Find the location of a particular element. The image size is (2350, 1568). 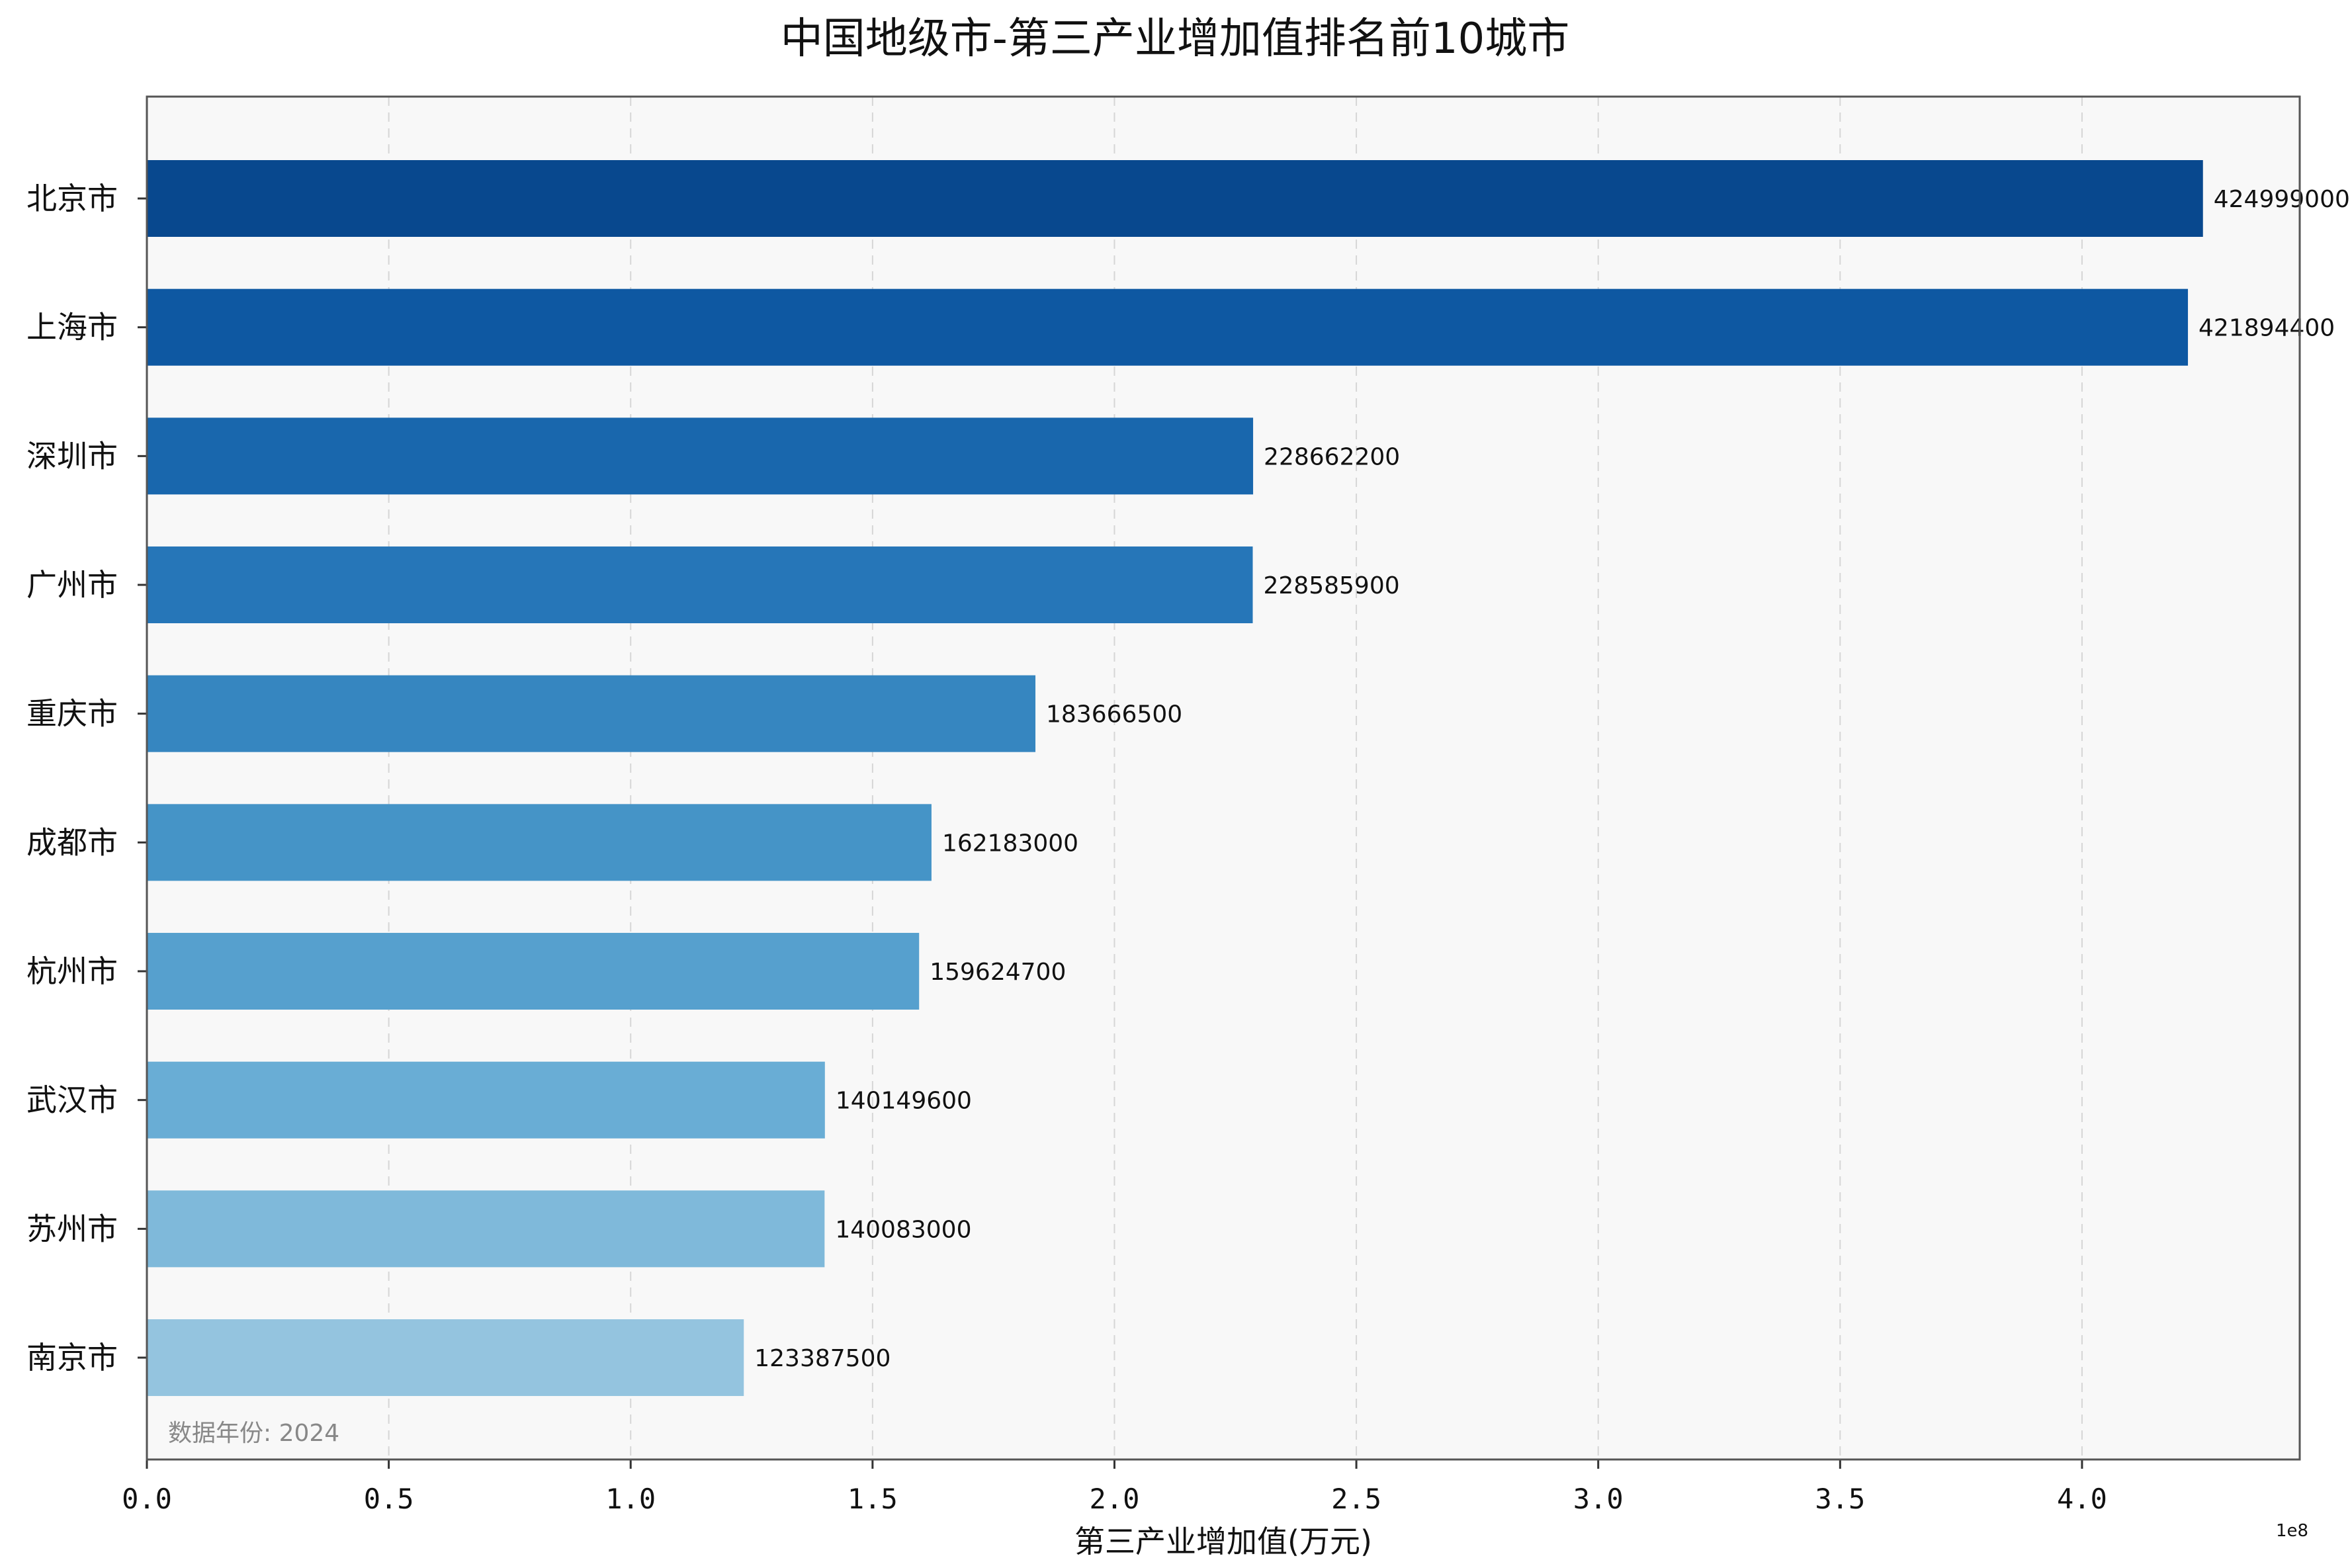

x-offset-label: 1e8 is located at coordinates (2292, 1531).